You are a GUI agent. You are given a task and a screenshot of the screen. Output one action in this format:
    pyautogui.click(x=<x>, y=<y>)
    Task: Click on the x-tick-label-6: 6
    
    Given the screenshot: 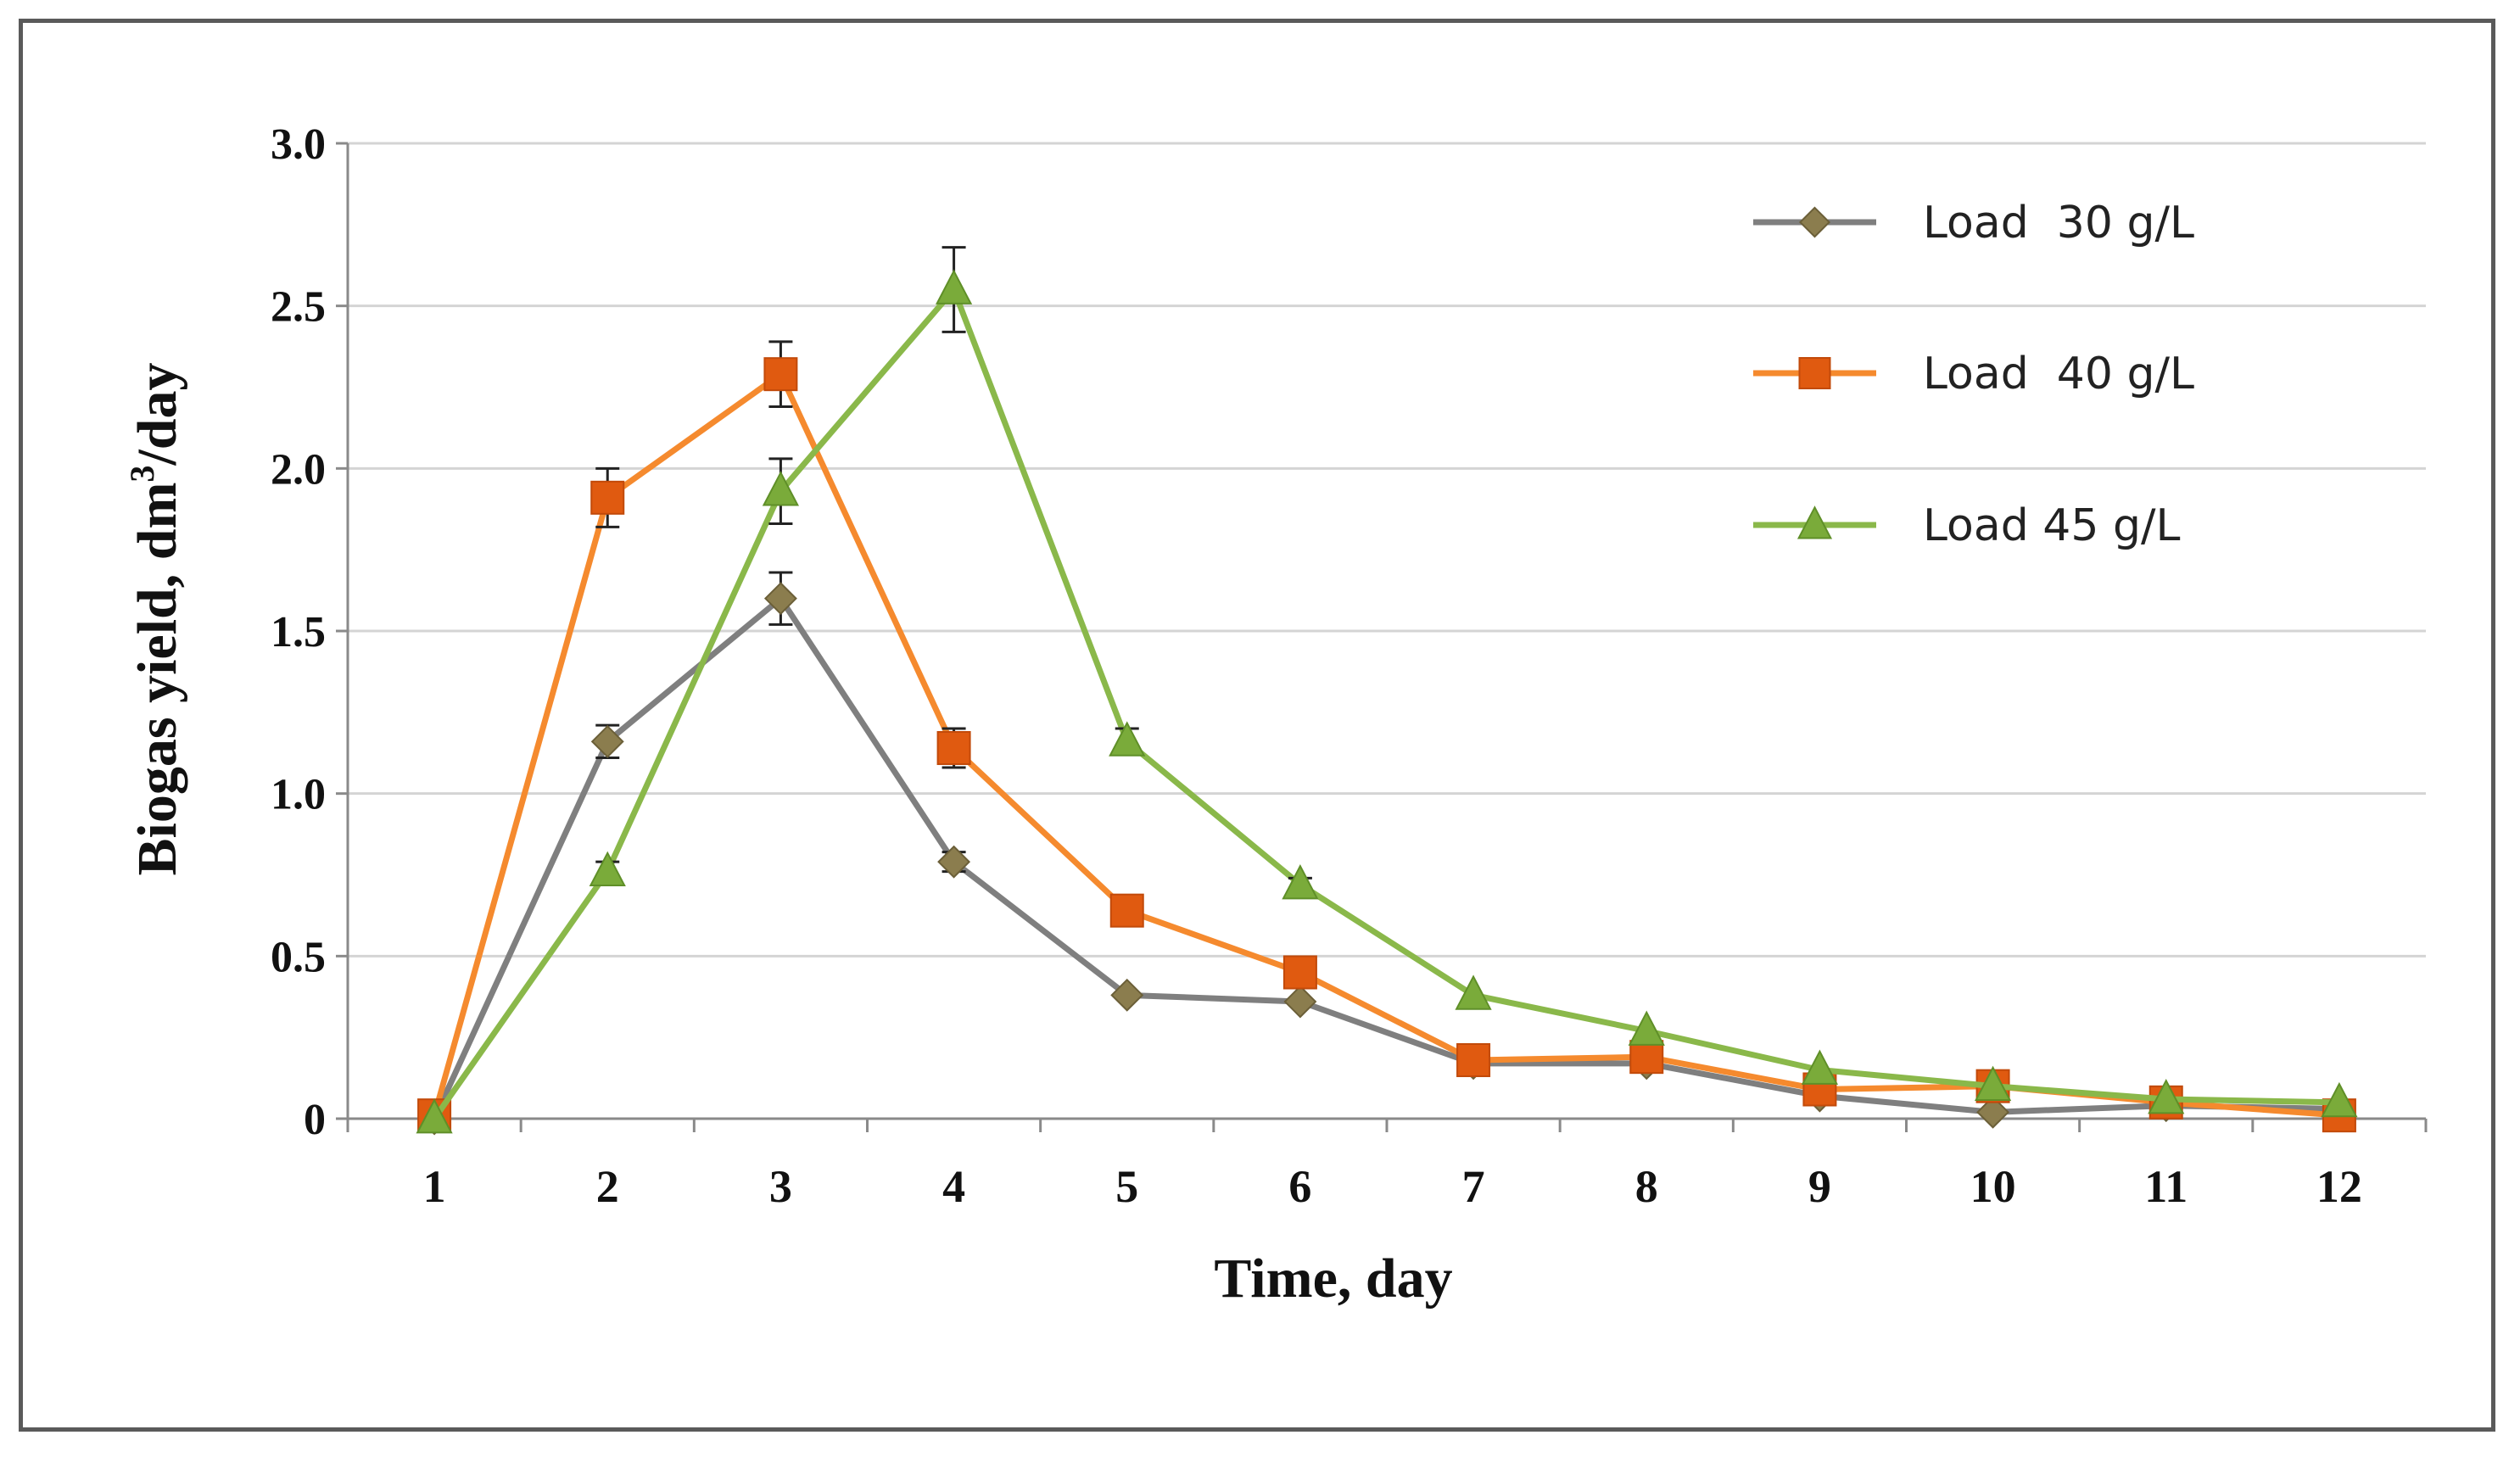 What is the action you would take?
    pyautogui.click(x=1300, y=1186)
    